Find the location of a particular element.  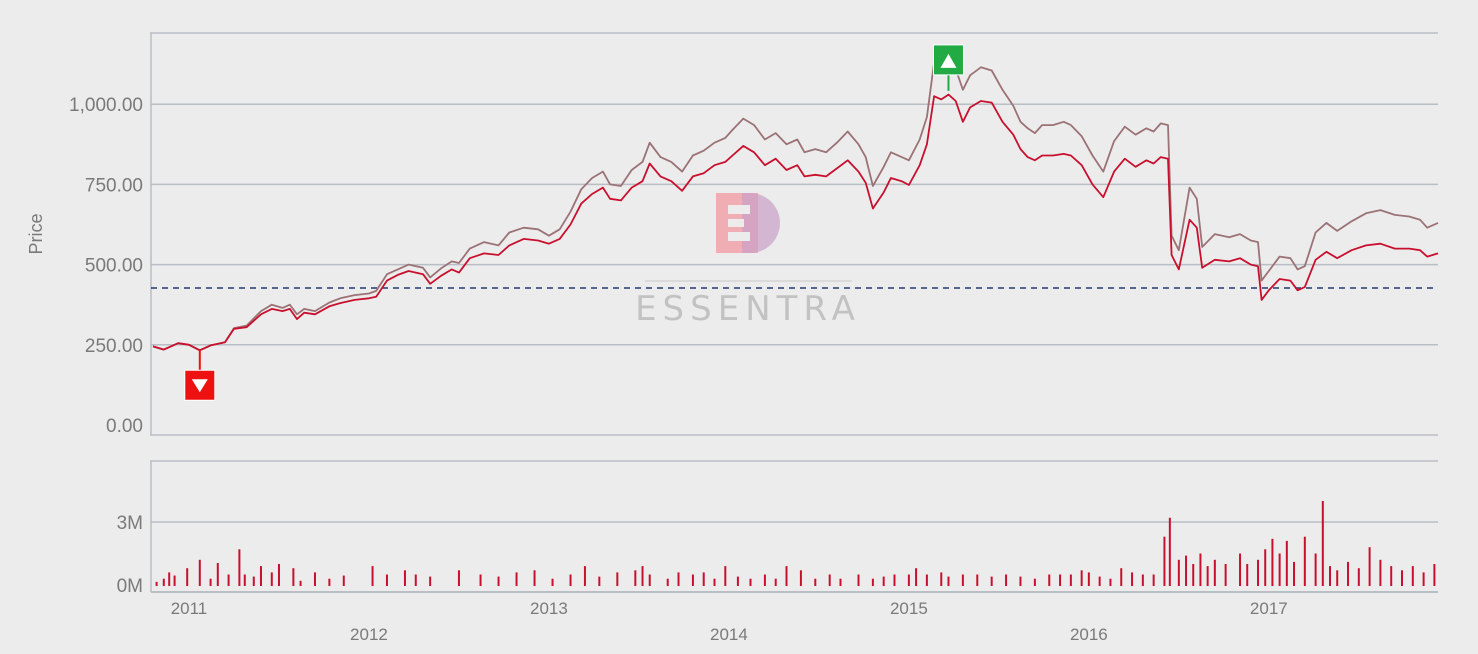

volume-bars is located at coordinates (795, 543).